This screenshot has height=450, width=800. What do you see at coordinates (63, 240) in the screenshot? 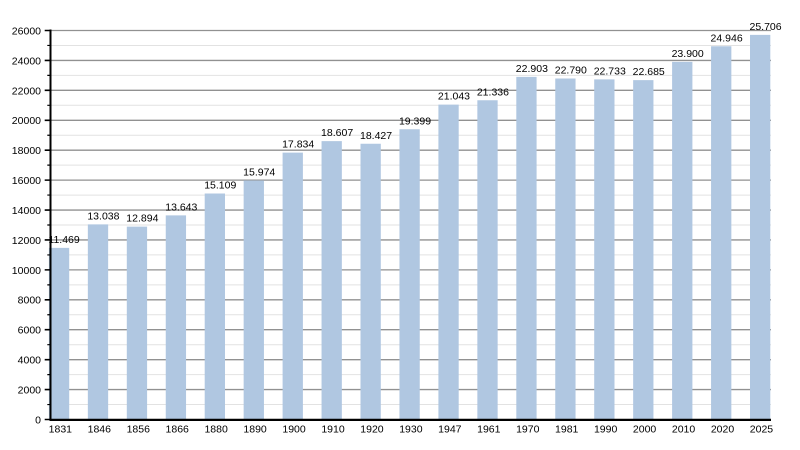
I see `svg-text: 11.469` at bounding box center [63, 240].